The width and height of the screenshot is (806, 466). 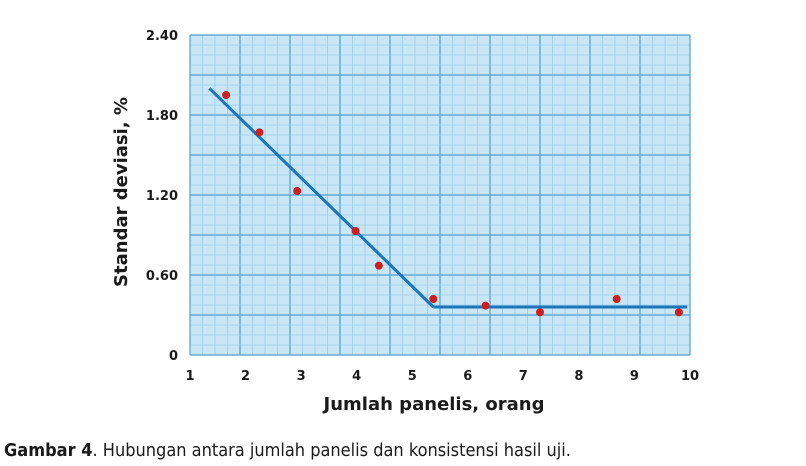 What do you see at coordinates (523, 376) in the screenshot?
I see `x-tick-label: 7` at bounding box center [523, 376].